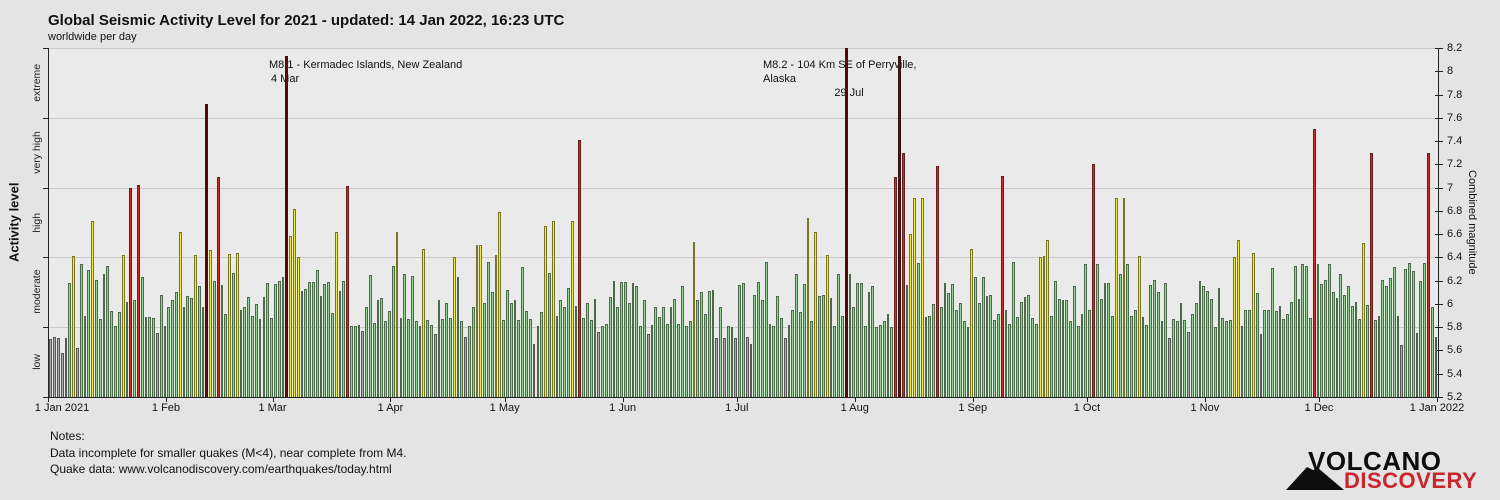 Image resolution: width=1500 pixels, height=500 pixels. I want to click on annotation-kermadec-text: M8.1 - Kermadec Islands, New Zealand, so click(366, 65).